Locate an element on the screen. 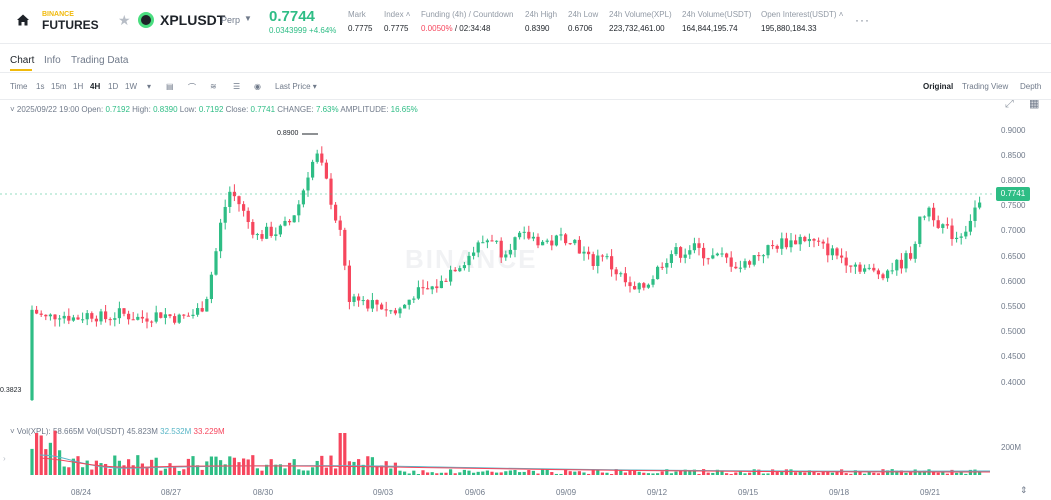  view-trading-view: Trading View is located at coordinates (985, 86).